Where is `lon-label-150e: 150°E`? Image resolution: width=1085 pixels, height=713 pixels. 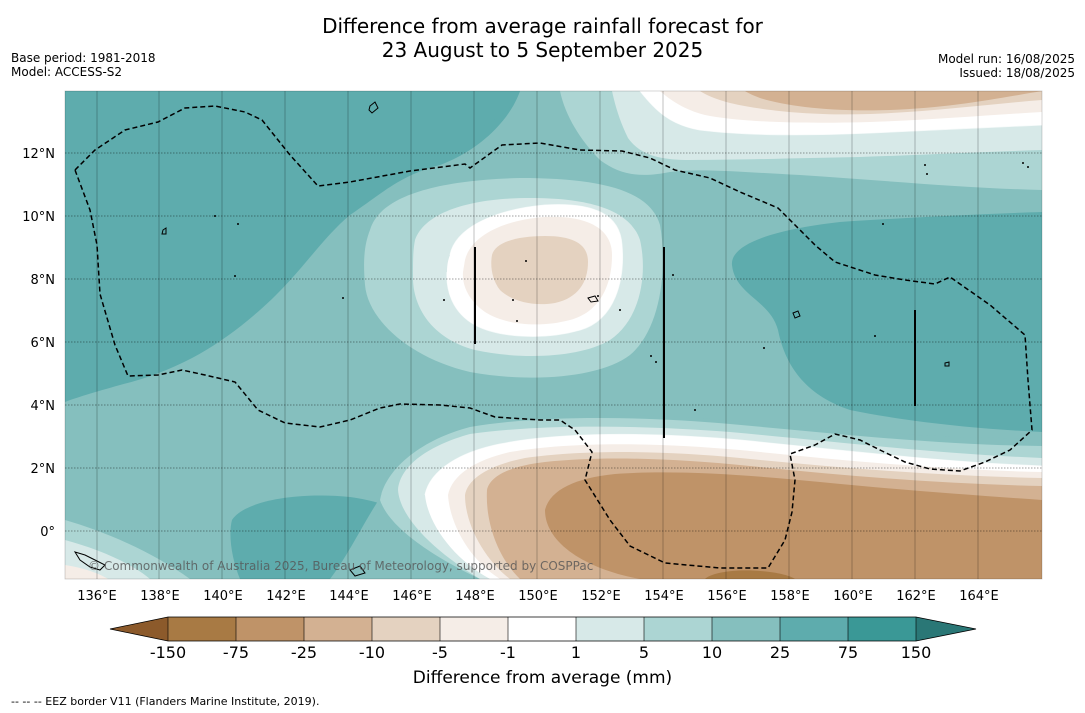
lon-label-150e: 150°E is located at coordinates (538, 596).